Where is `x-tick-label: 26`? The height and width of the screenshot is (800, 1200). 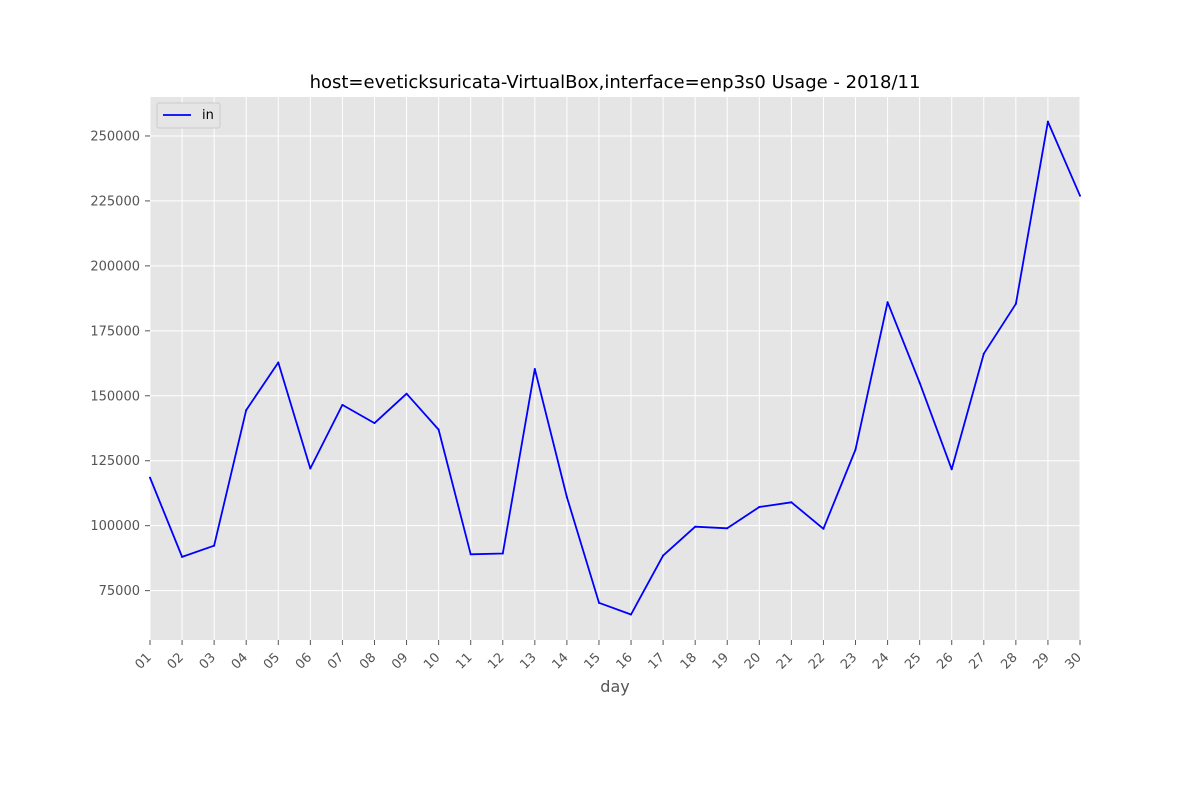
x-tick-label: 26 is located at coordinates (945, 661).